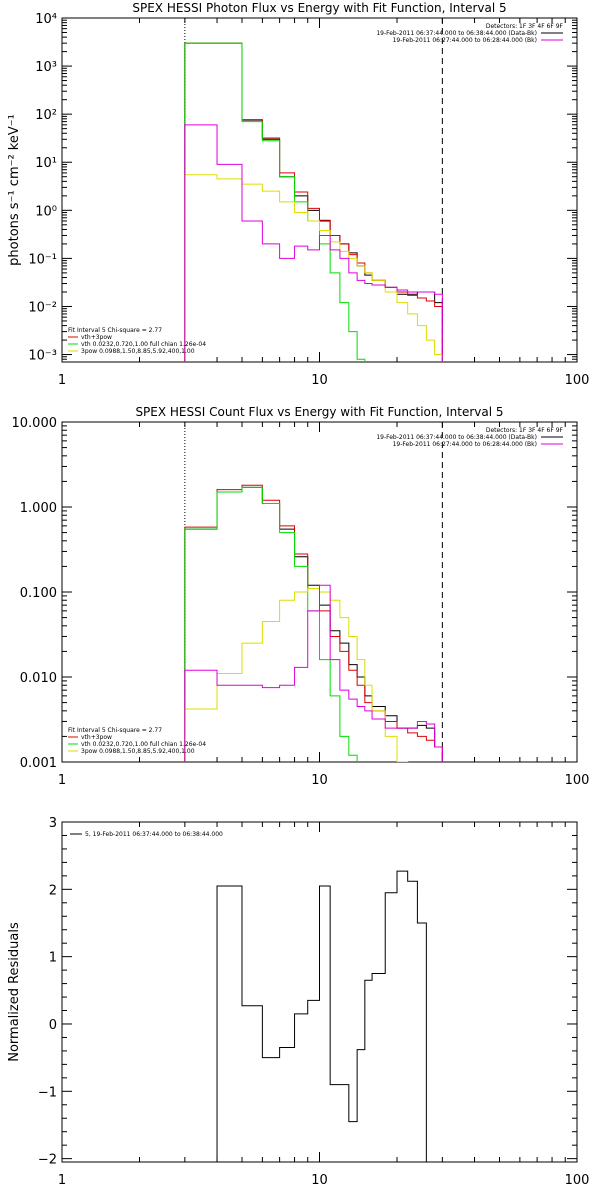 The height and width of the screenshot is (1200, 600). I want to click on y-tick-label: 10⁻¹, so click(42, 259).